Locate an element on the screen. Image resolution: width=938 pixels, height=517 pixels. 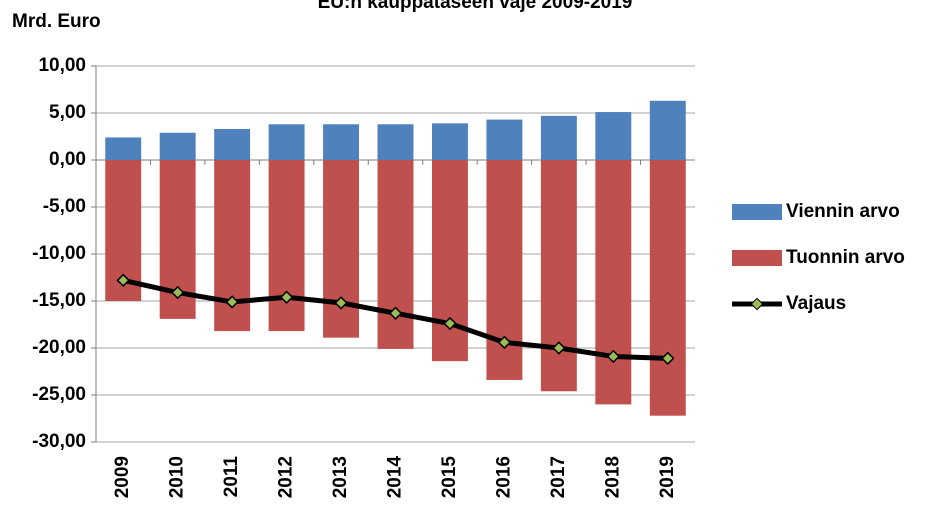
y-tick-label: 5,00 is located at coordinates (67, 112).